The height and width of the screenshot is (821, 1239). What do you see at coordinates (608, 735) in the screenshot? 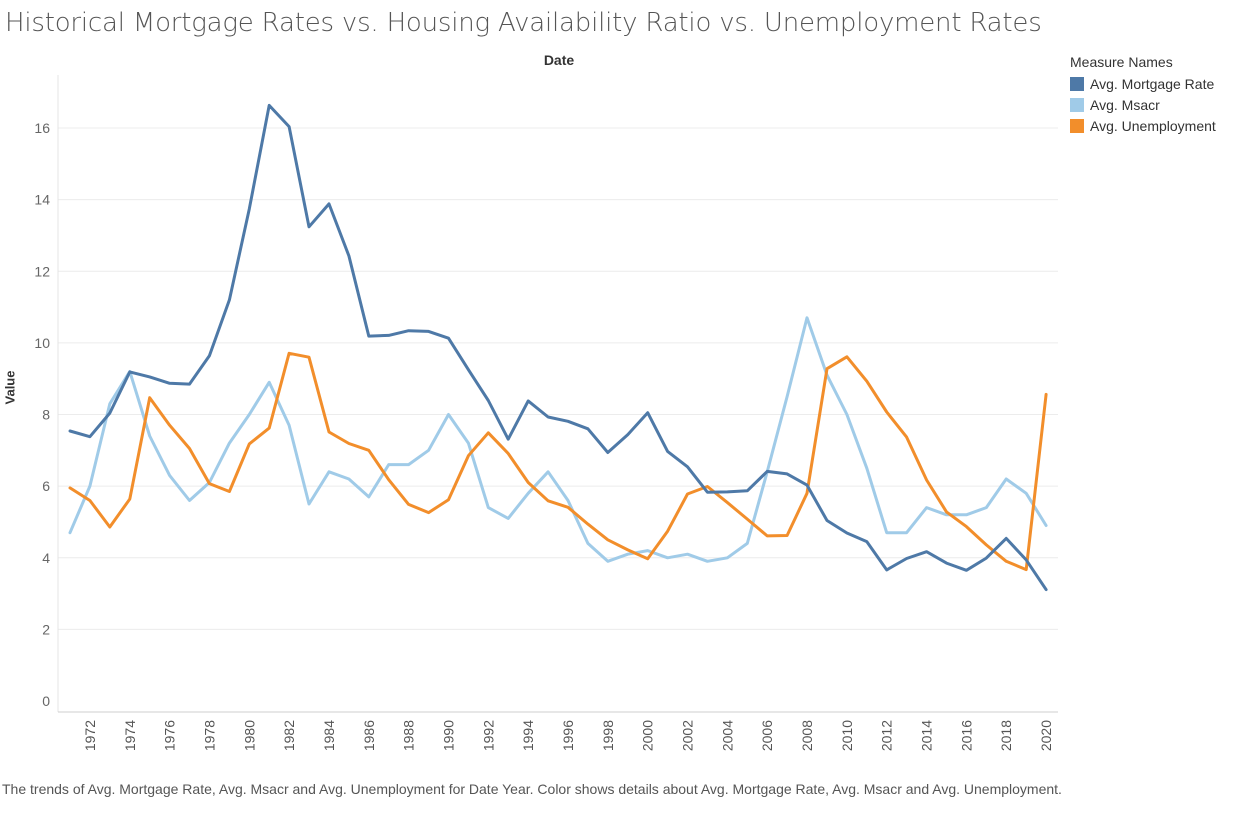
I see `x-tick-label: 1998` at bounding box center [608, 735].